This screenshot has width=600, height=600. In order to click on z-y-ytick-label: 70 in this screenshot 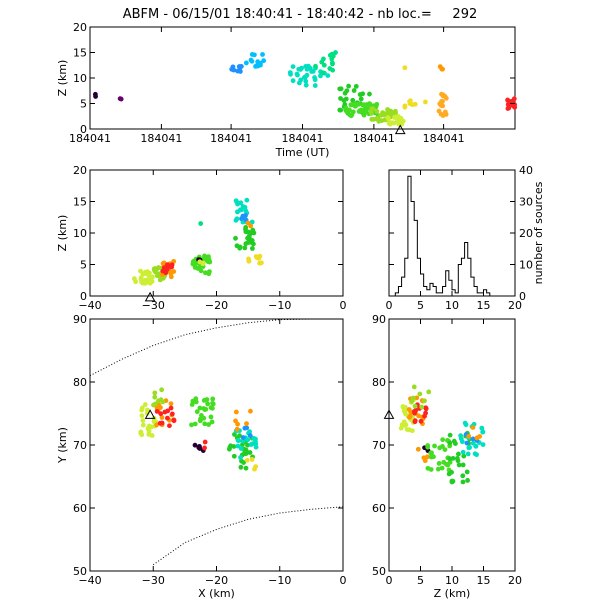, I will do `click(379, 445)`.